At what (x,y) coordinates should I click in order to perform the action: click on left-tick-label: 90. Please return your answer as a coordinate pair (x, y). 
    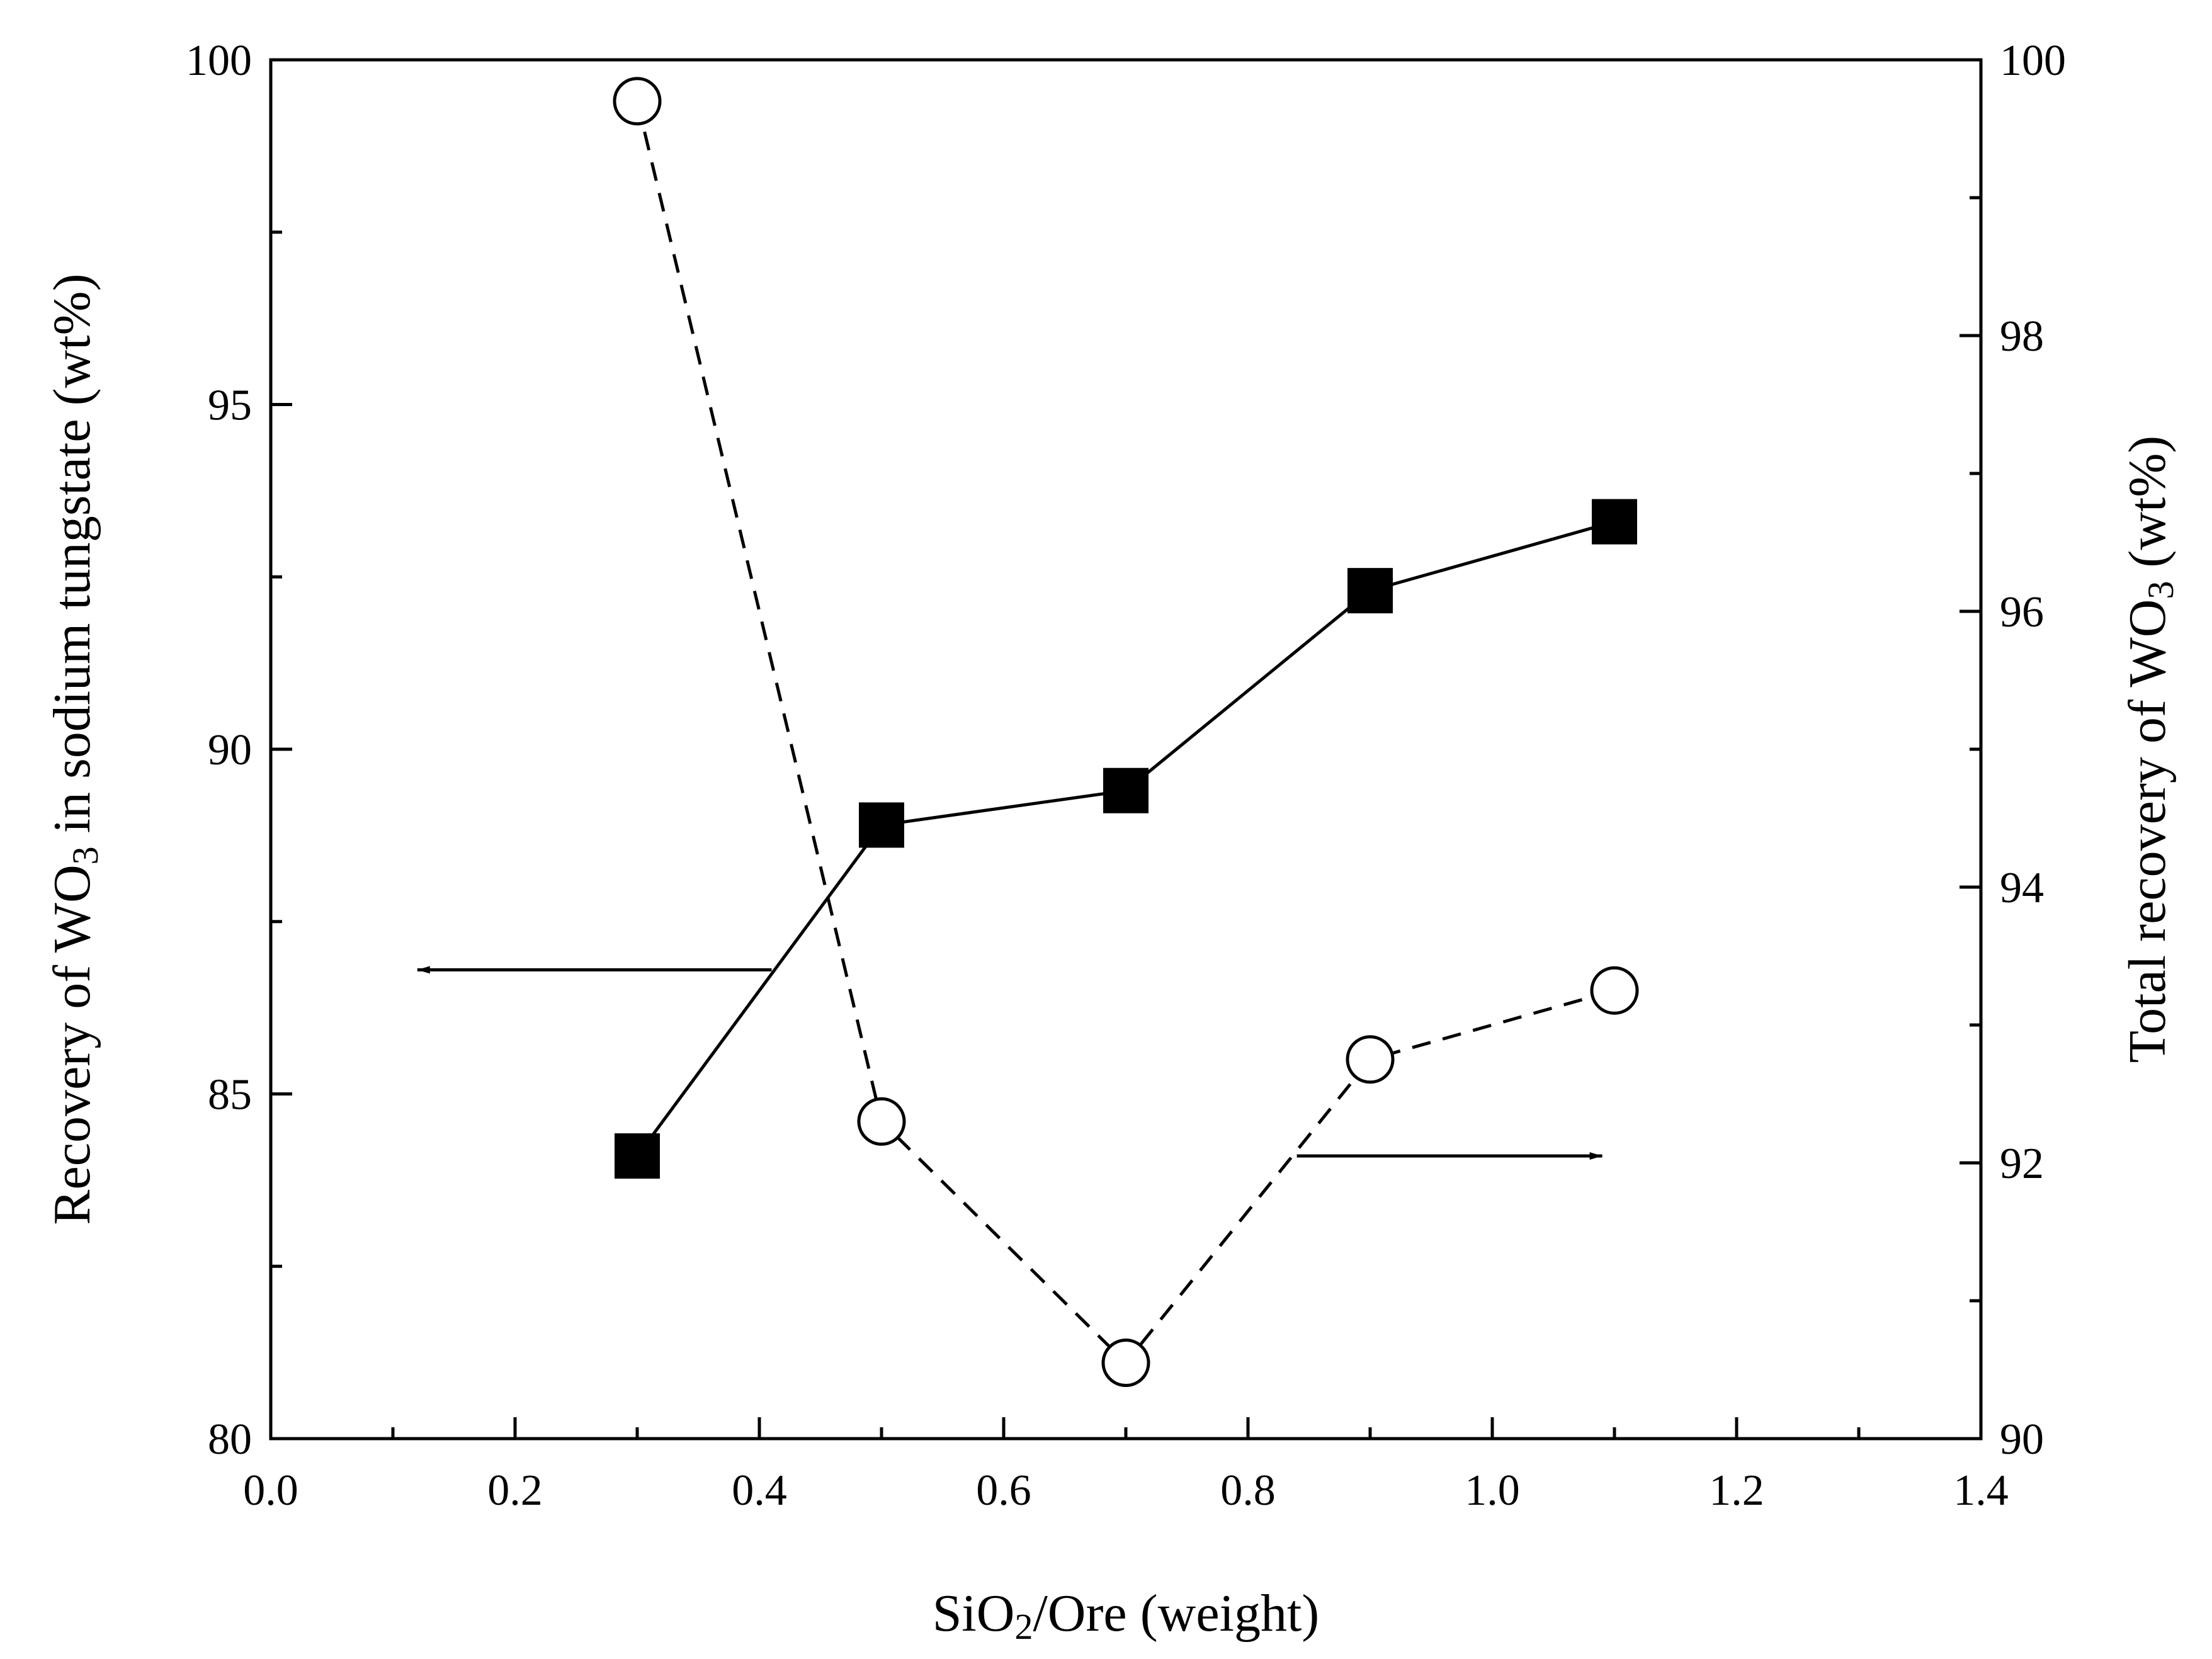
    Looking at the image, I should click on (230, 750).